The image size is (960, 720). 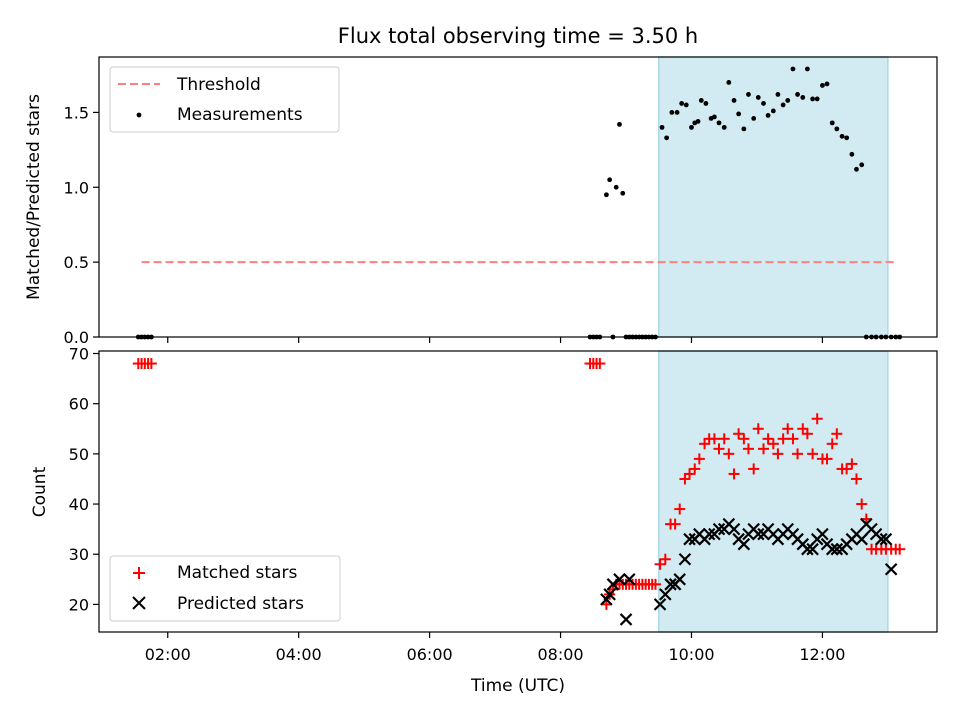 What do you see at coordinates (79, 354) in the screenshot?
I see `y-tick-label: 70` at bounding box center [79, 354].